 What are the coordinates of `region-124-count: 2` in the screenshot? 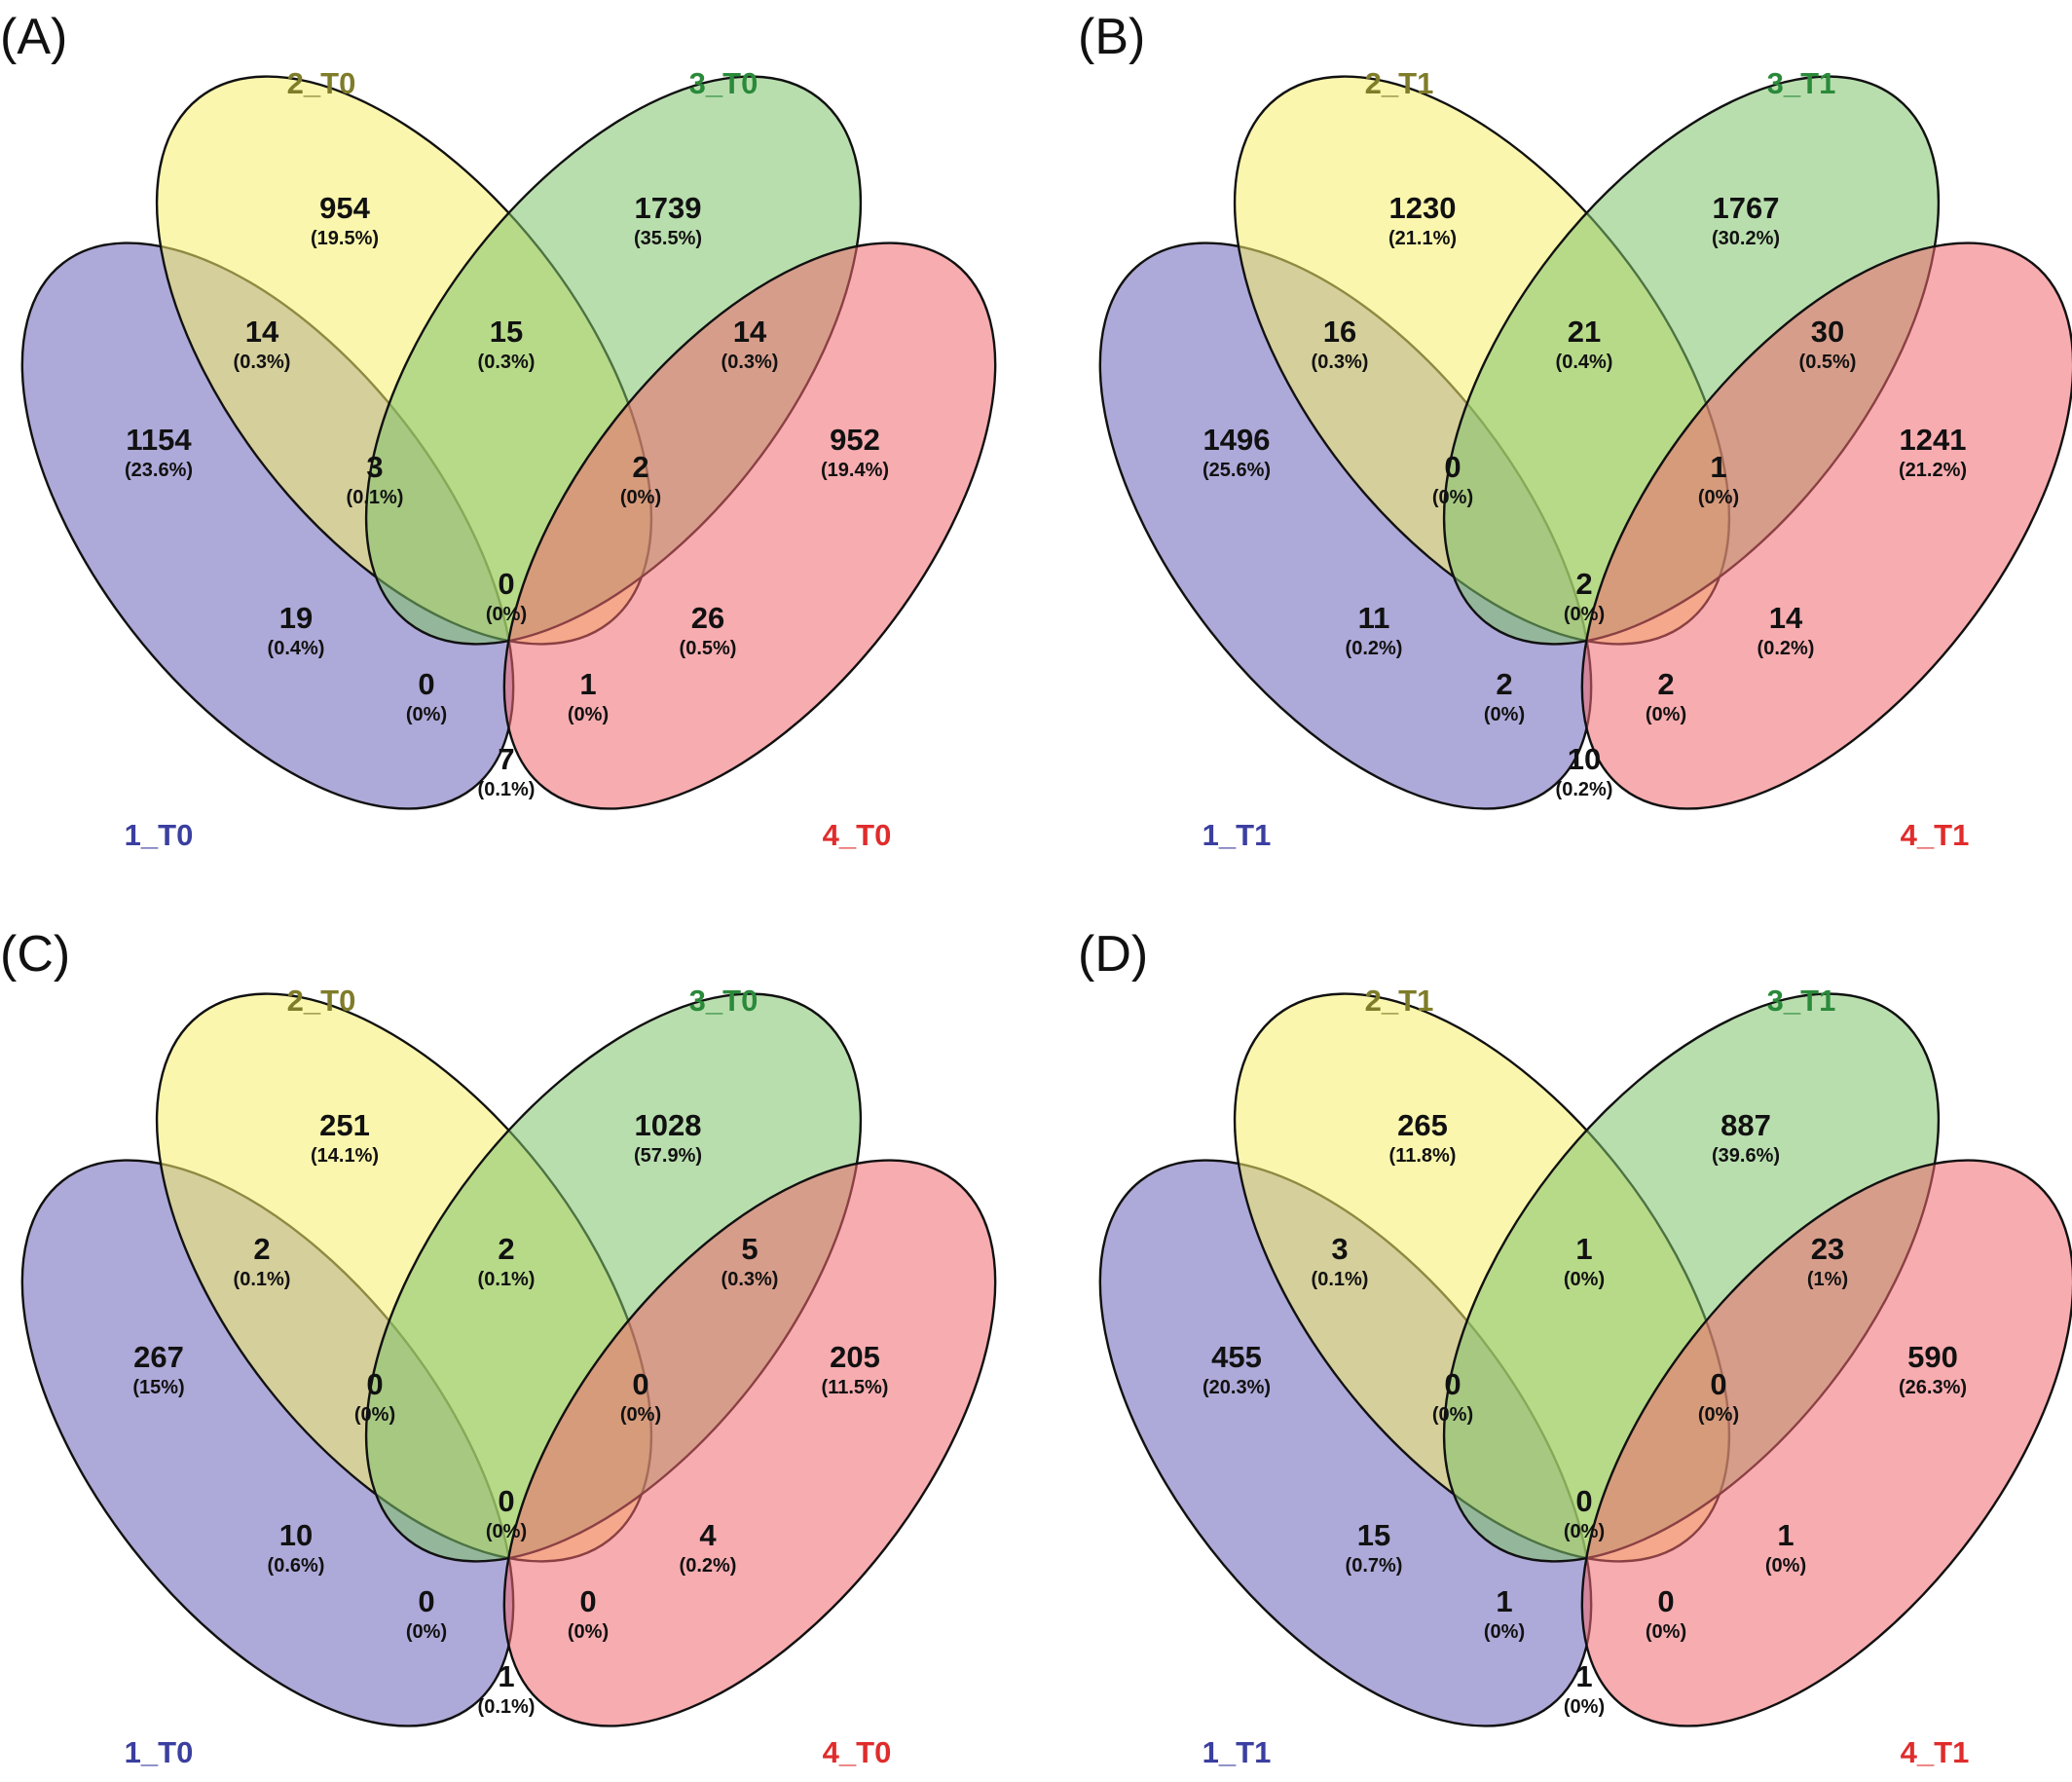 It's located at (1665, 684).